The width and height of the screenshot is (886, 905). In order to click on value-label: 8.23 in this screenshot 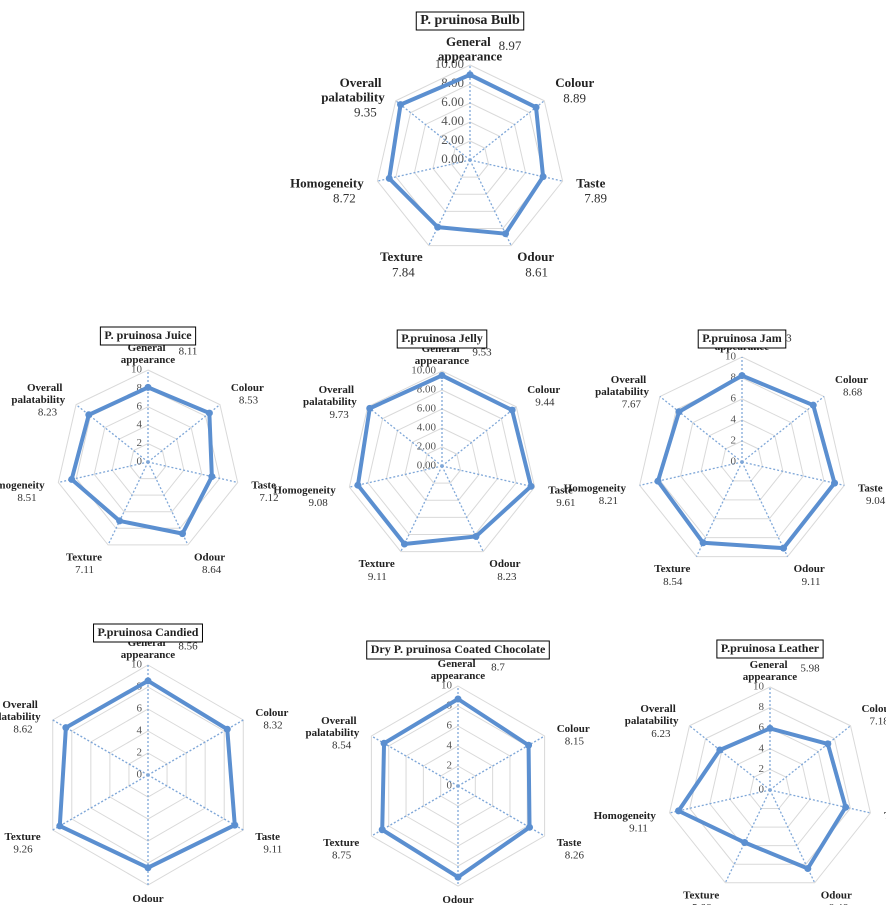, I will do `click(507, 577)`.